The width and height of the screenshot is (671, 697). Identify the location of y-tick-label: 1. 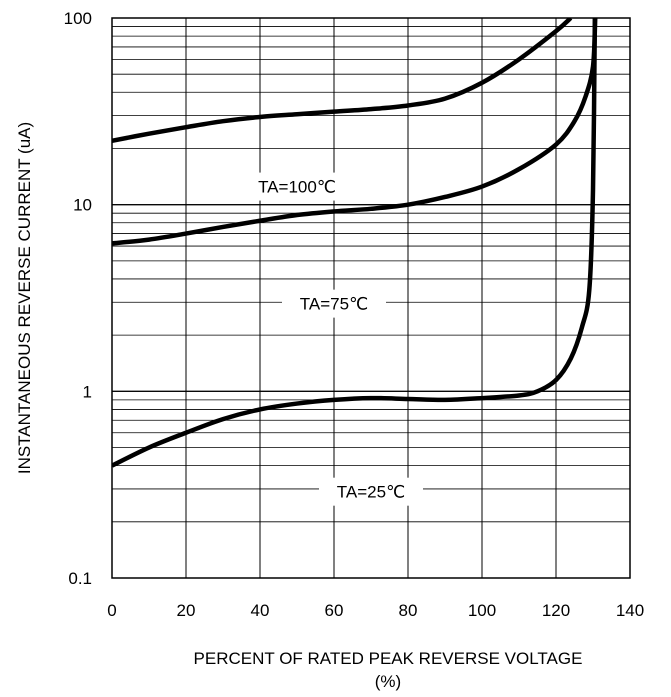
(87, 391).